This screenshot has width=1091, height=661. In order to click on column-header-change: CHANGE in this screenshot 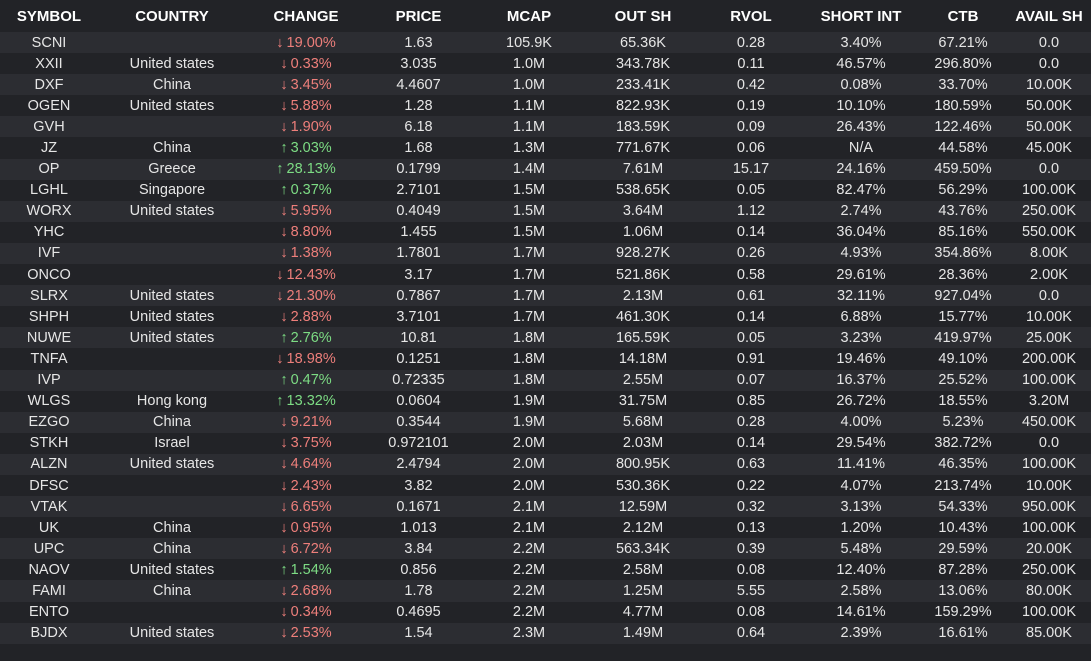, I will do `click(306, 16)`.